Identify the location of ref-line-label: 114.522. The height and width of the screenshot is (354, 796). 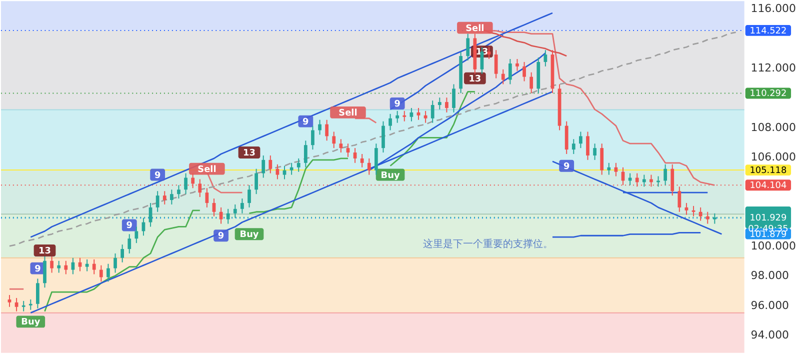
(768, 31).